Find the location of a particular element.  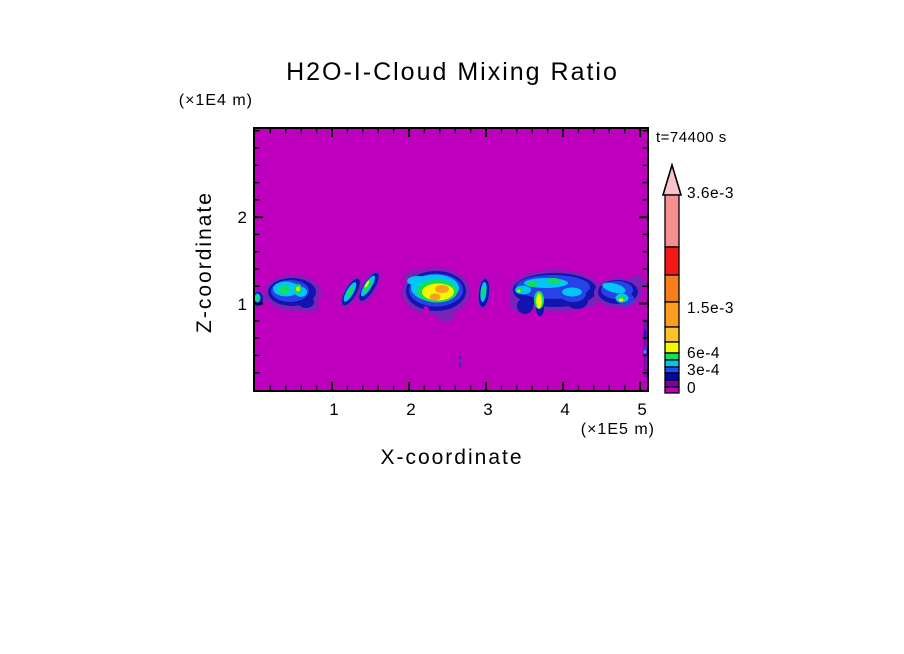

x-tick-label: 5 is located at coordinates (642, 409).